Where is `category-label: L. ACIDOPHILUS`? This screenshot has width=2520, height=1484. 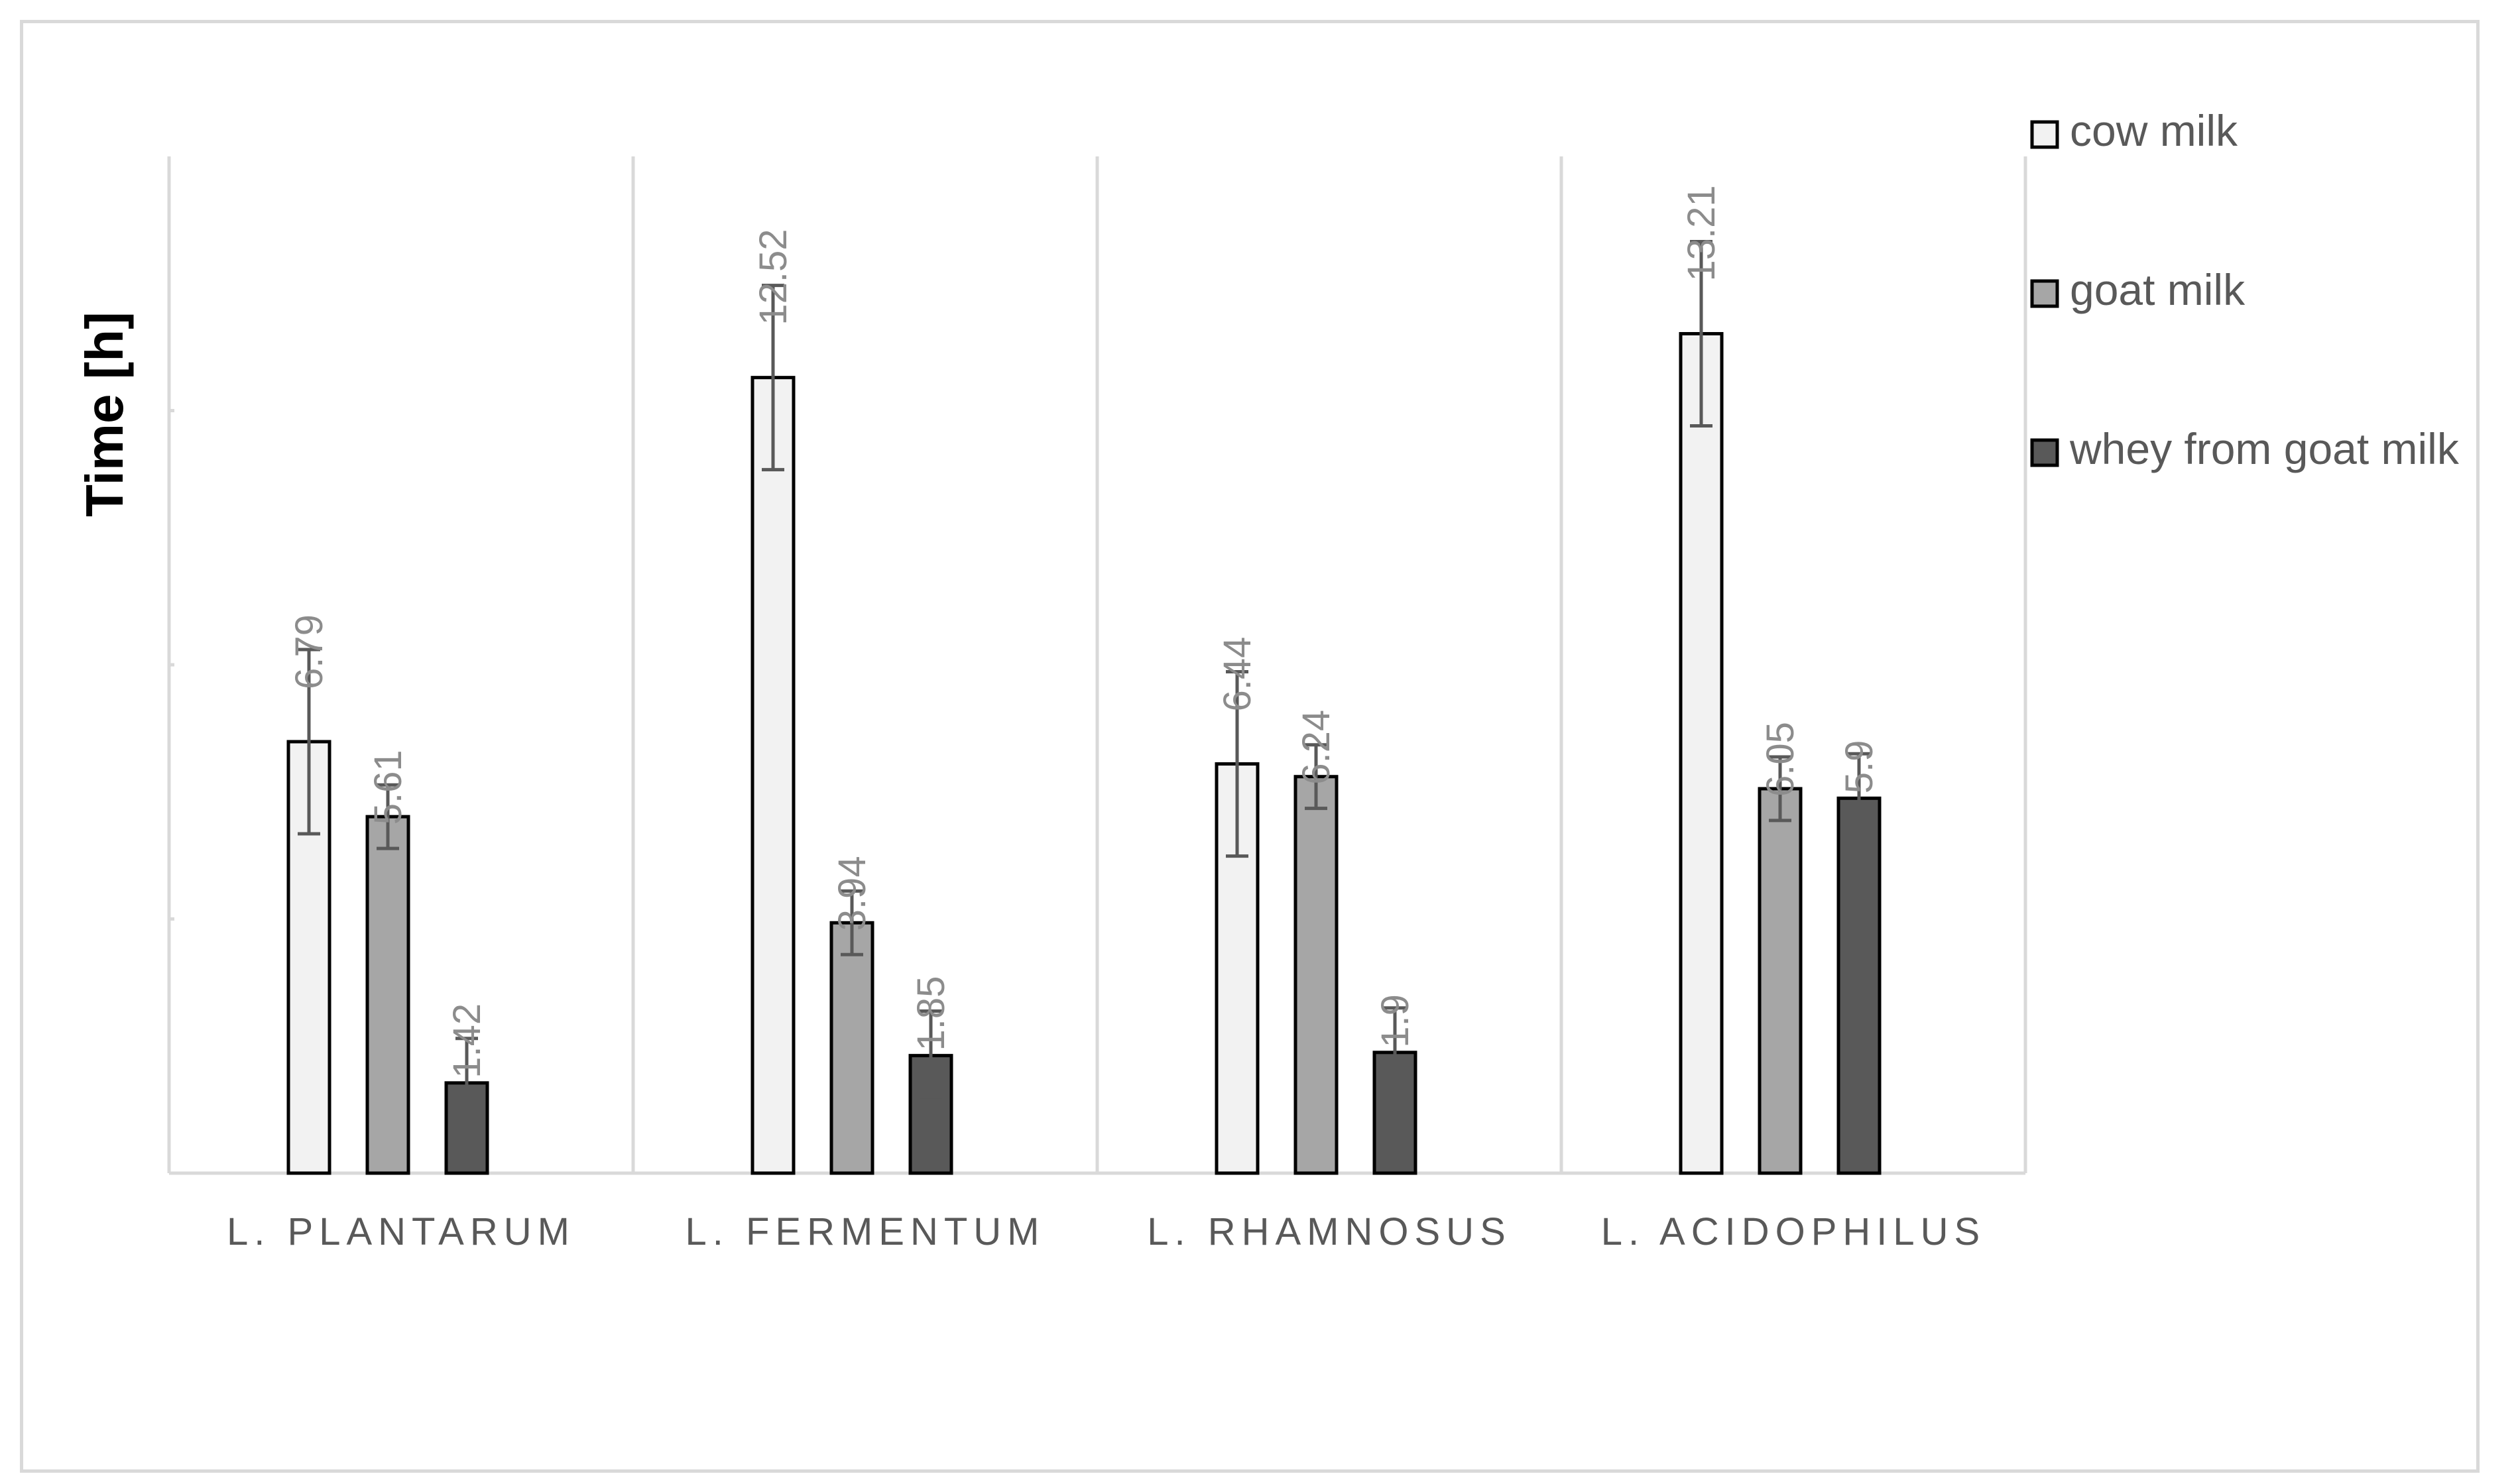
category-label: L. ACIDOPHILUS is located at coordinates (1793, 1231).